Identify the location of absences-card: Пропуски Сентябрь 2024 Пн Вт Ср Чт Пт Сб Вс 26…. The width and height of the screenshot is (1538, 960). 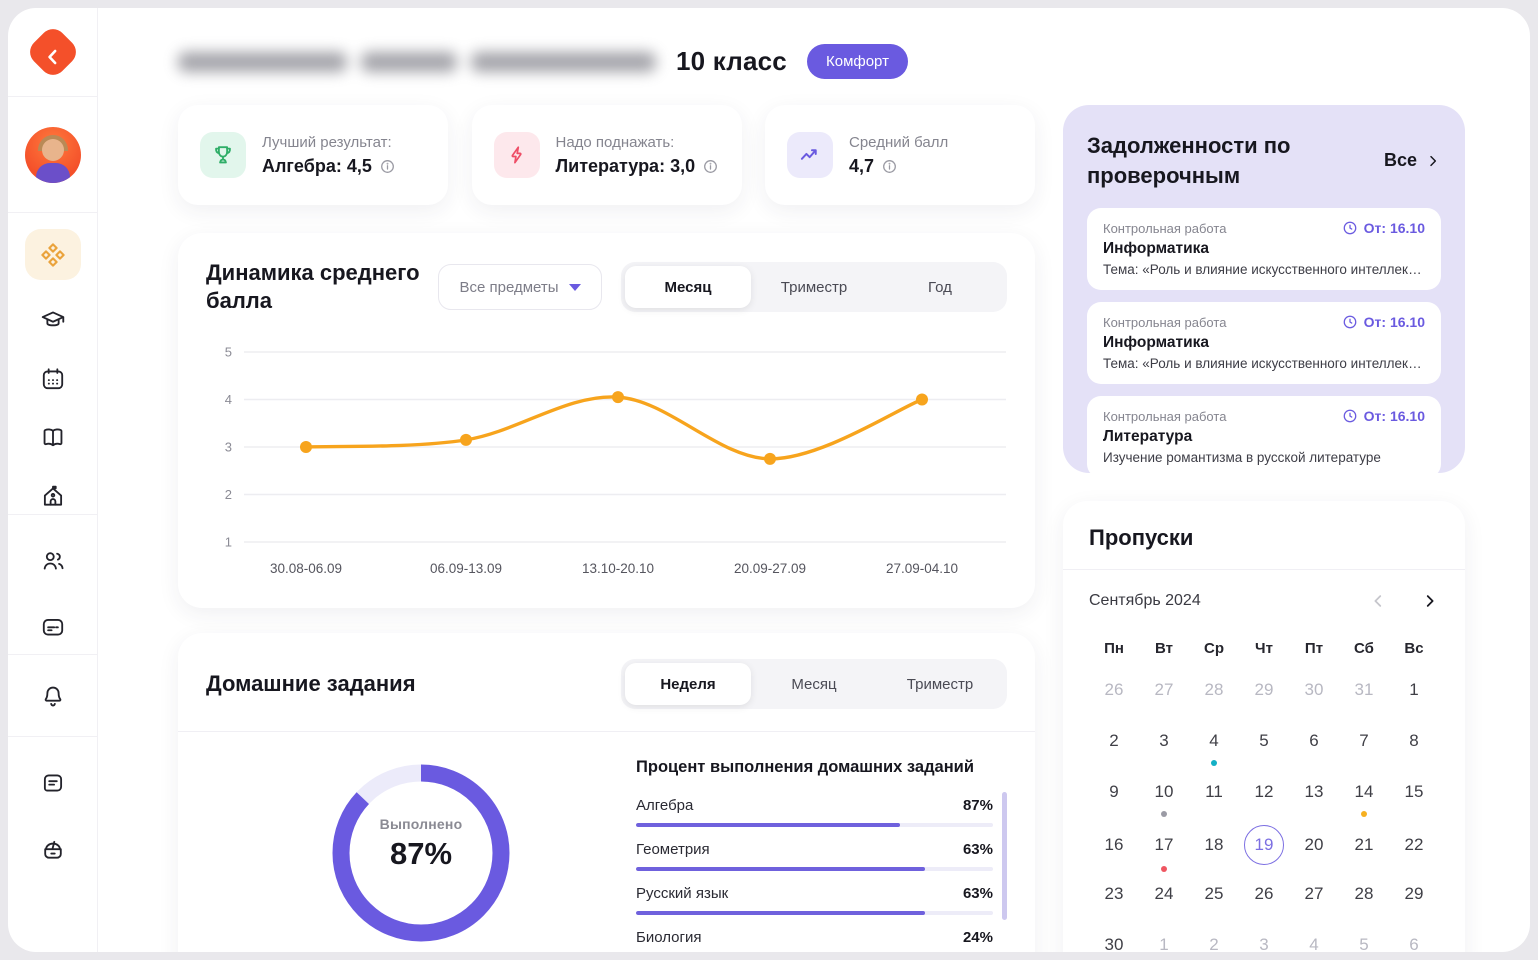
(1264, 726).